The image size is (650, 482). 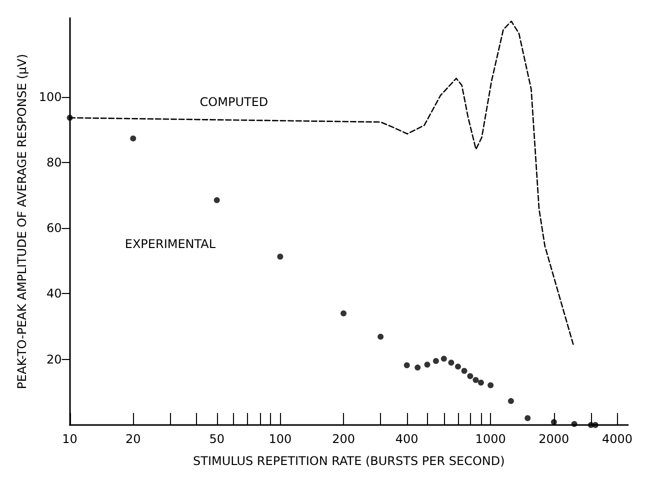 I want to click on x-tick-label: 200, so click(x=343, y=439).